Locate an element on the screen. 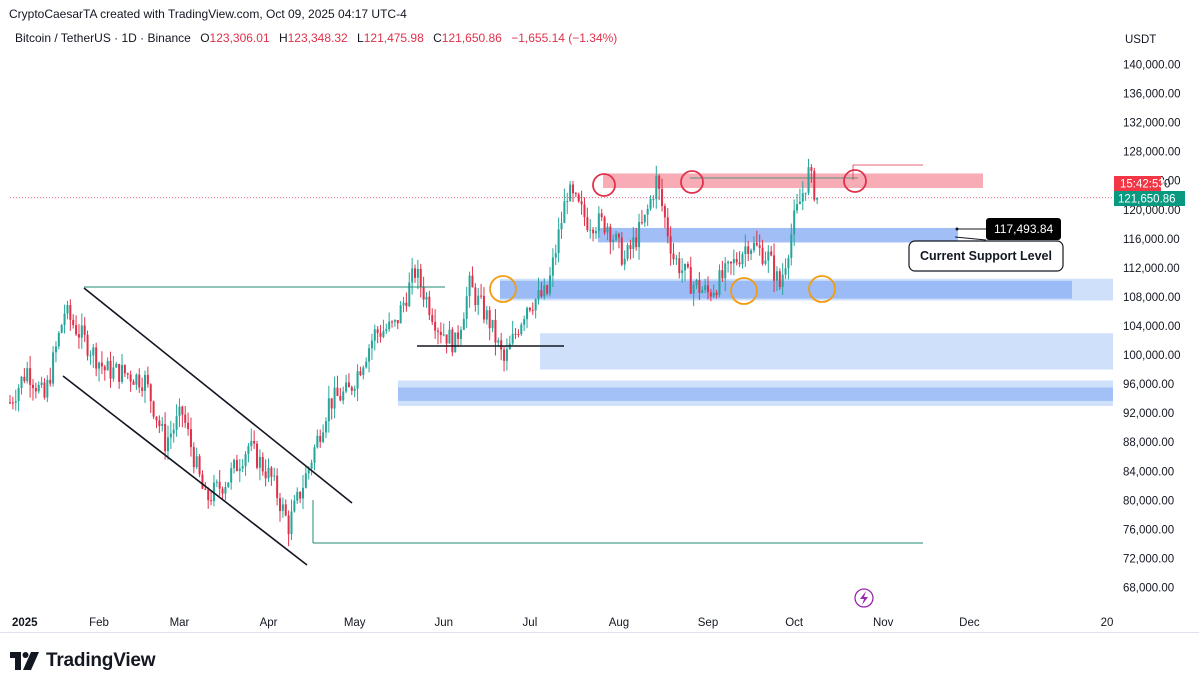 The width and height of the screenshot is (1199, 687). x-tick-label: Sep is located at coordinates (708, 623).